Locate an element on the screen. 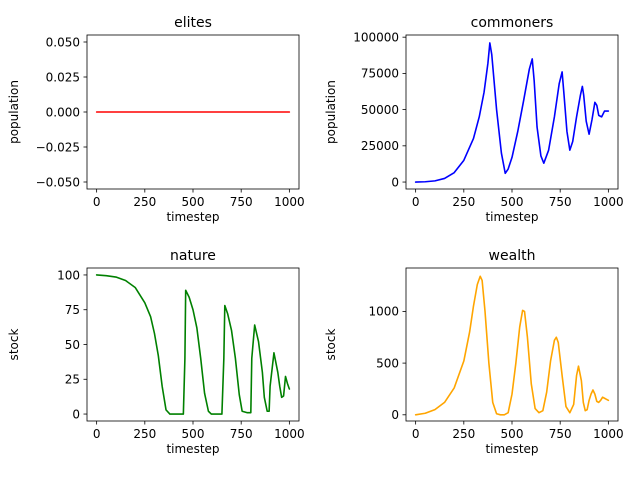  elites-x-tick-label: 250 is located at coordinates (144, 202).